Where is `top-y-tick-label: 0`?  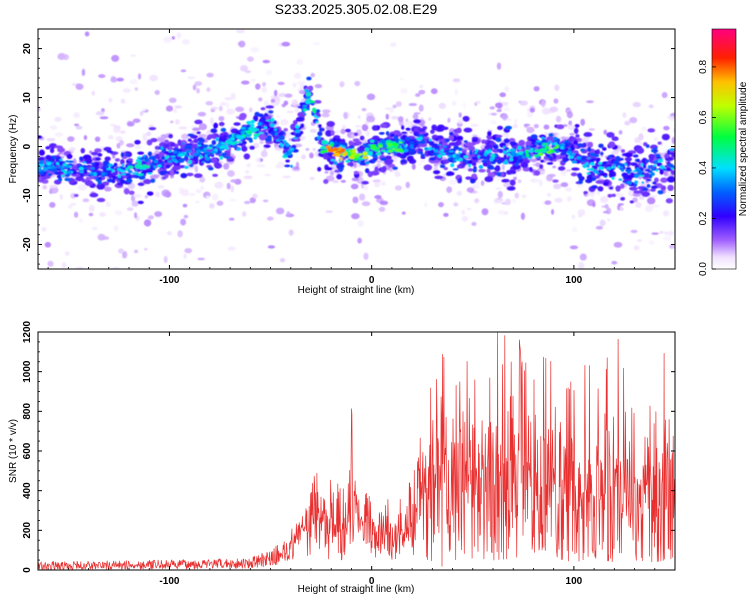
top-y-tick-label: 0 is located at coordinates (27, 146).